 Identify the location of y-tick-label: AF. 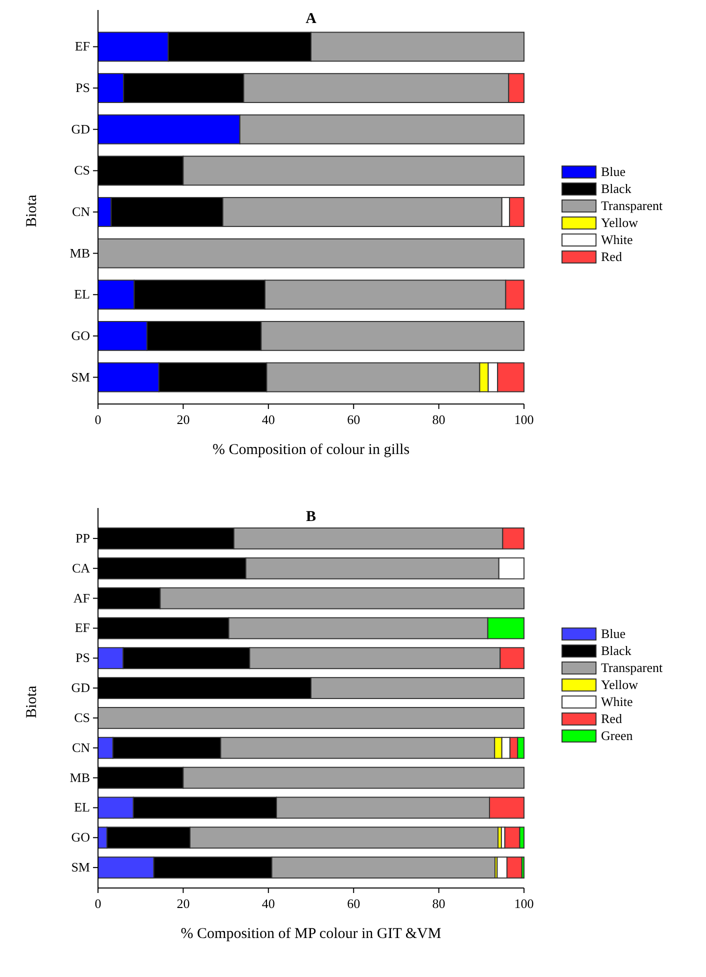
(81, 598).